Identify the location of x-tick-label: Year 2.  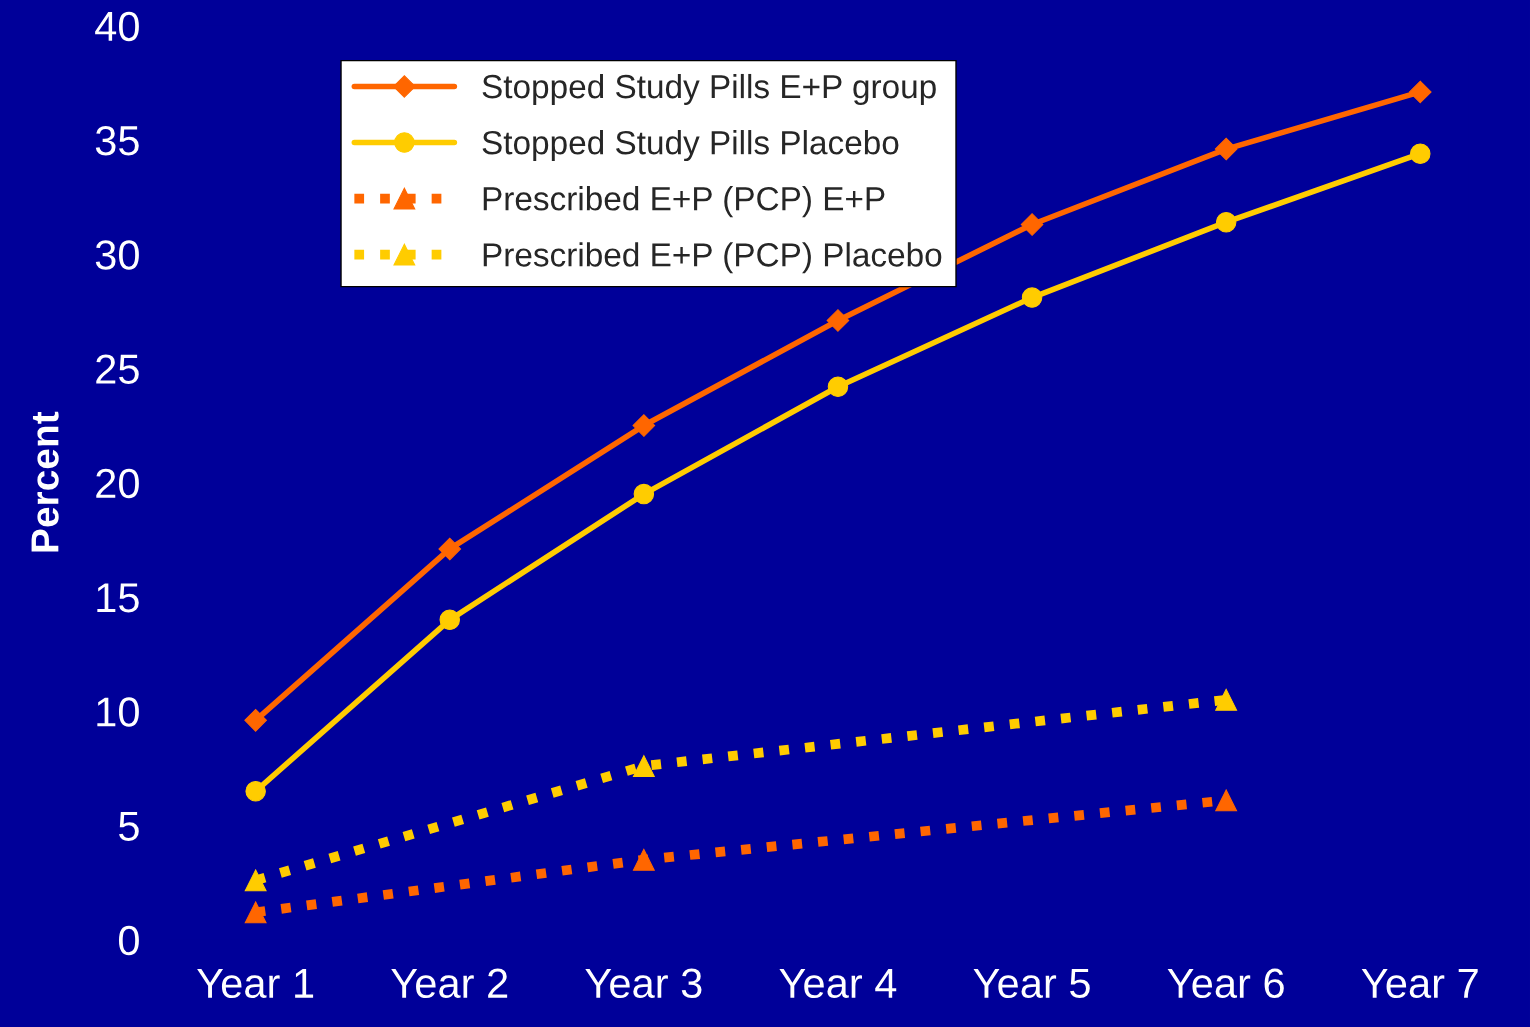
(449, 983).